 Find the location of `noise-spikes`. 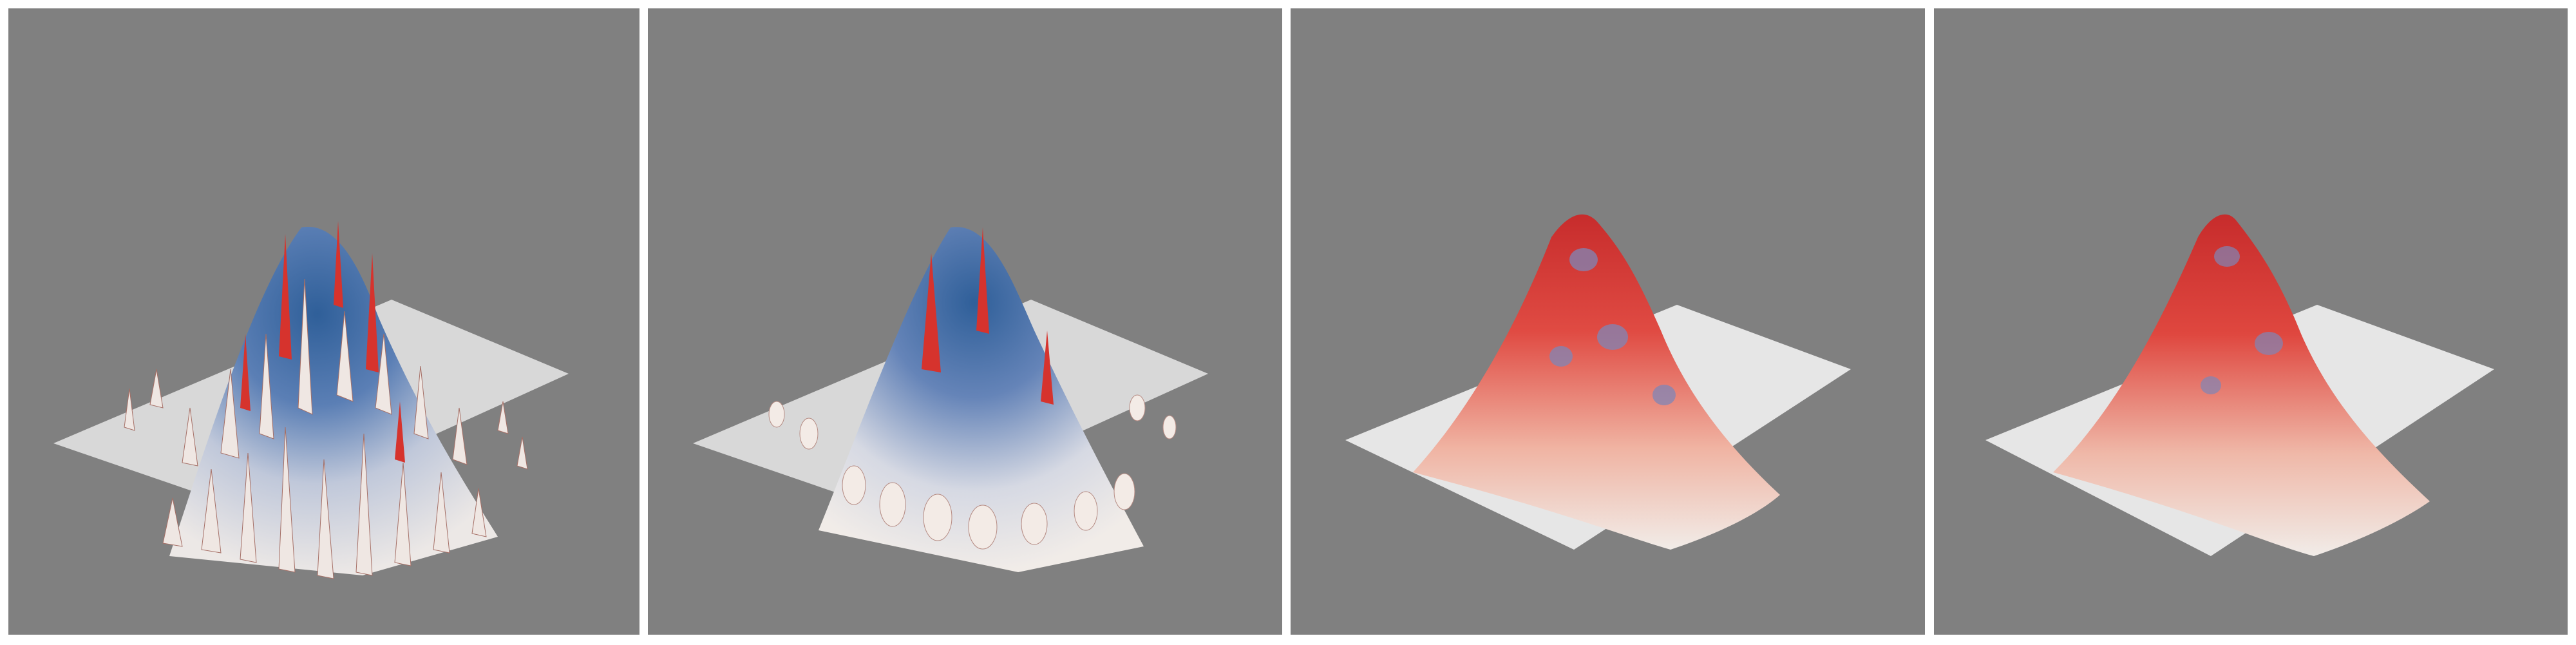

noise-spikes is located at coordinates (326, 429).